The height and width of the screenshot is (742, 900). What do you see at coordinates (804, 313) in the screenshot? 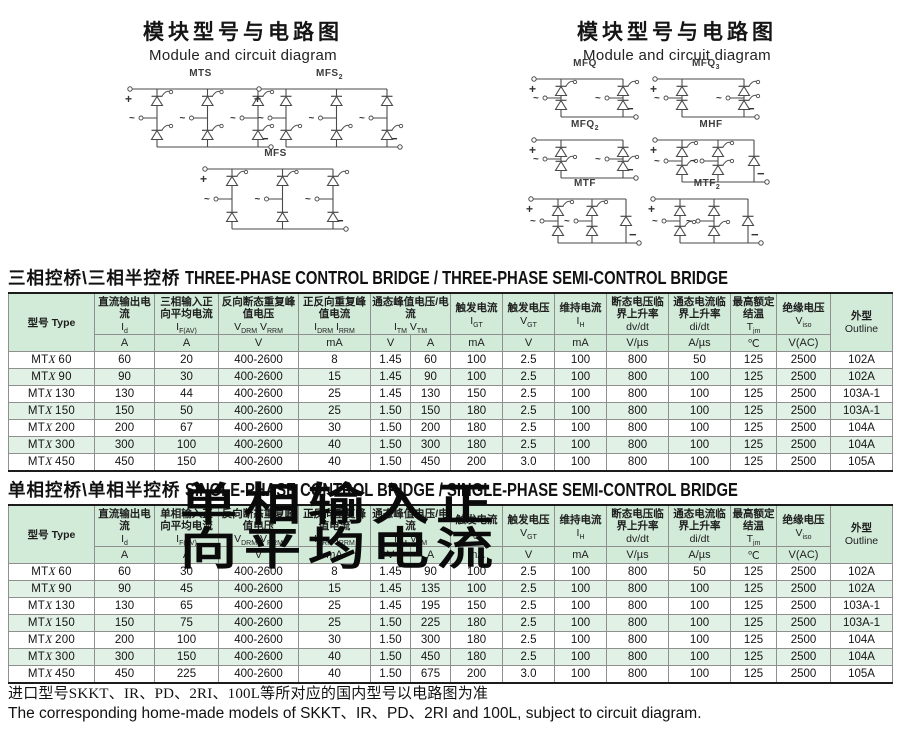
I see `col-header-11: 绝缘电压 Viso` at bounding box center [804, 313].